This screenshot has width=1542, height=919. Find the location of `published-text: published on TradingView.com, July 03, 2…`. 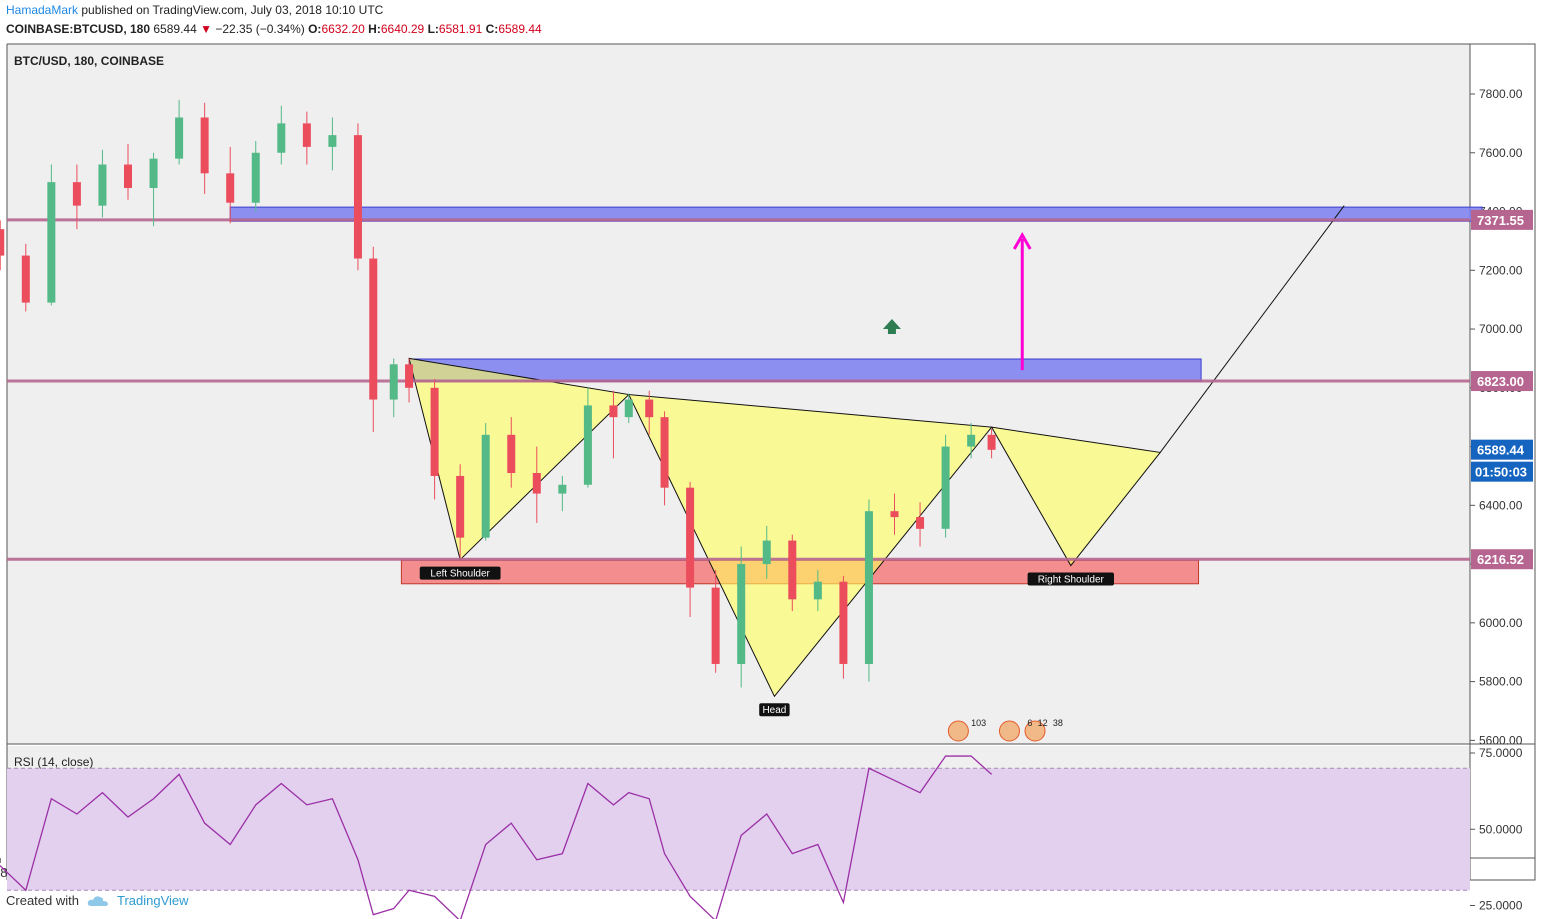

published-text: published on TradingView.com, July 03, 2… is located at coordinates (232, 10).